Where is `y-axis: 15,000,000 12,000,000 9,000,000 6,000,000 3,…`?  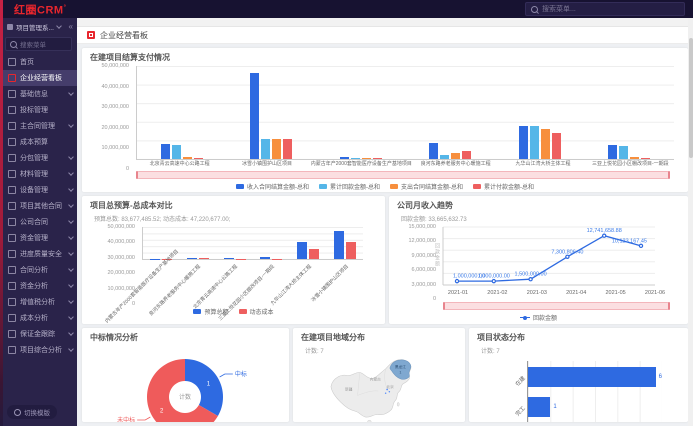
y-axis: 15,000,000 12,000,000 9,000,000 6,000,000 3,… is located at coordinates (419, 263).